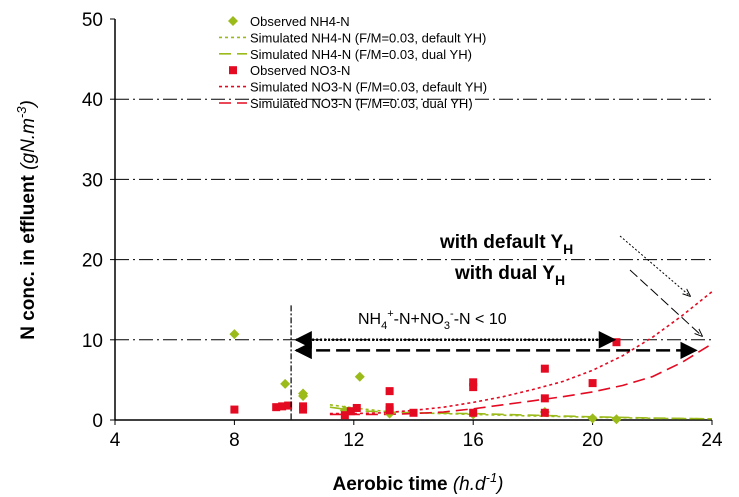 This screenshot has height=497, width=739. I want to click on y-tick-label: 30, so click(92, 180).